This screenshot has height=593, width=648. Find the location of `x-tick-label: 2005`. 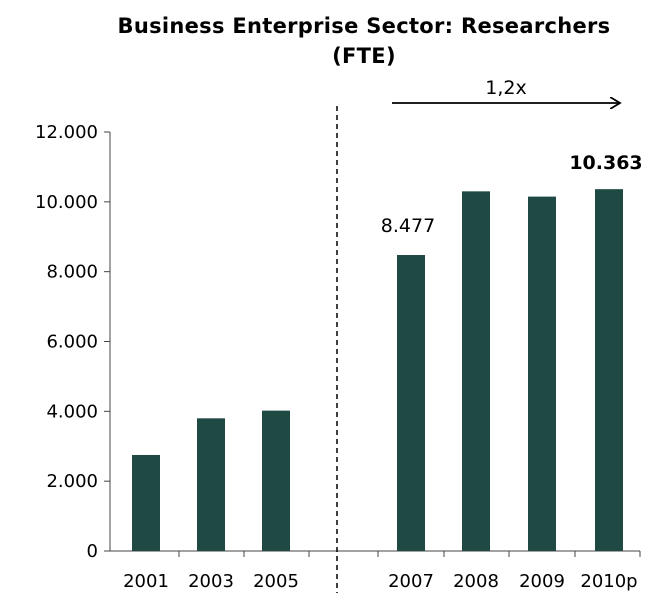

x-tick-label: 2005 is located at coordinates (276, 581).